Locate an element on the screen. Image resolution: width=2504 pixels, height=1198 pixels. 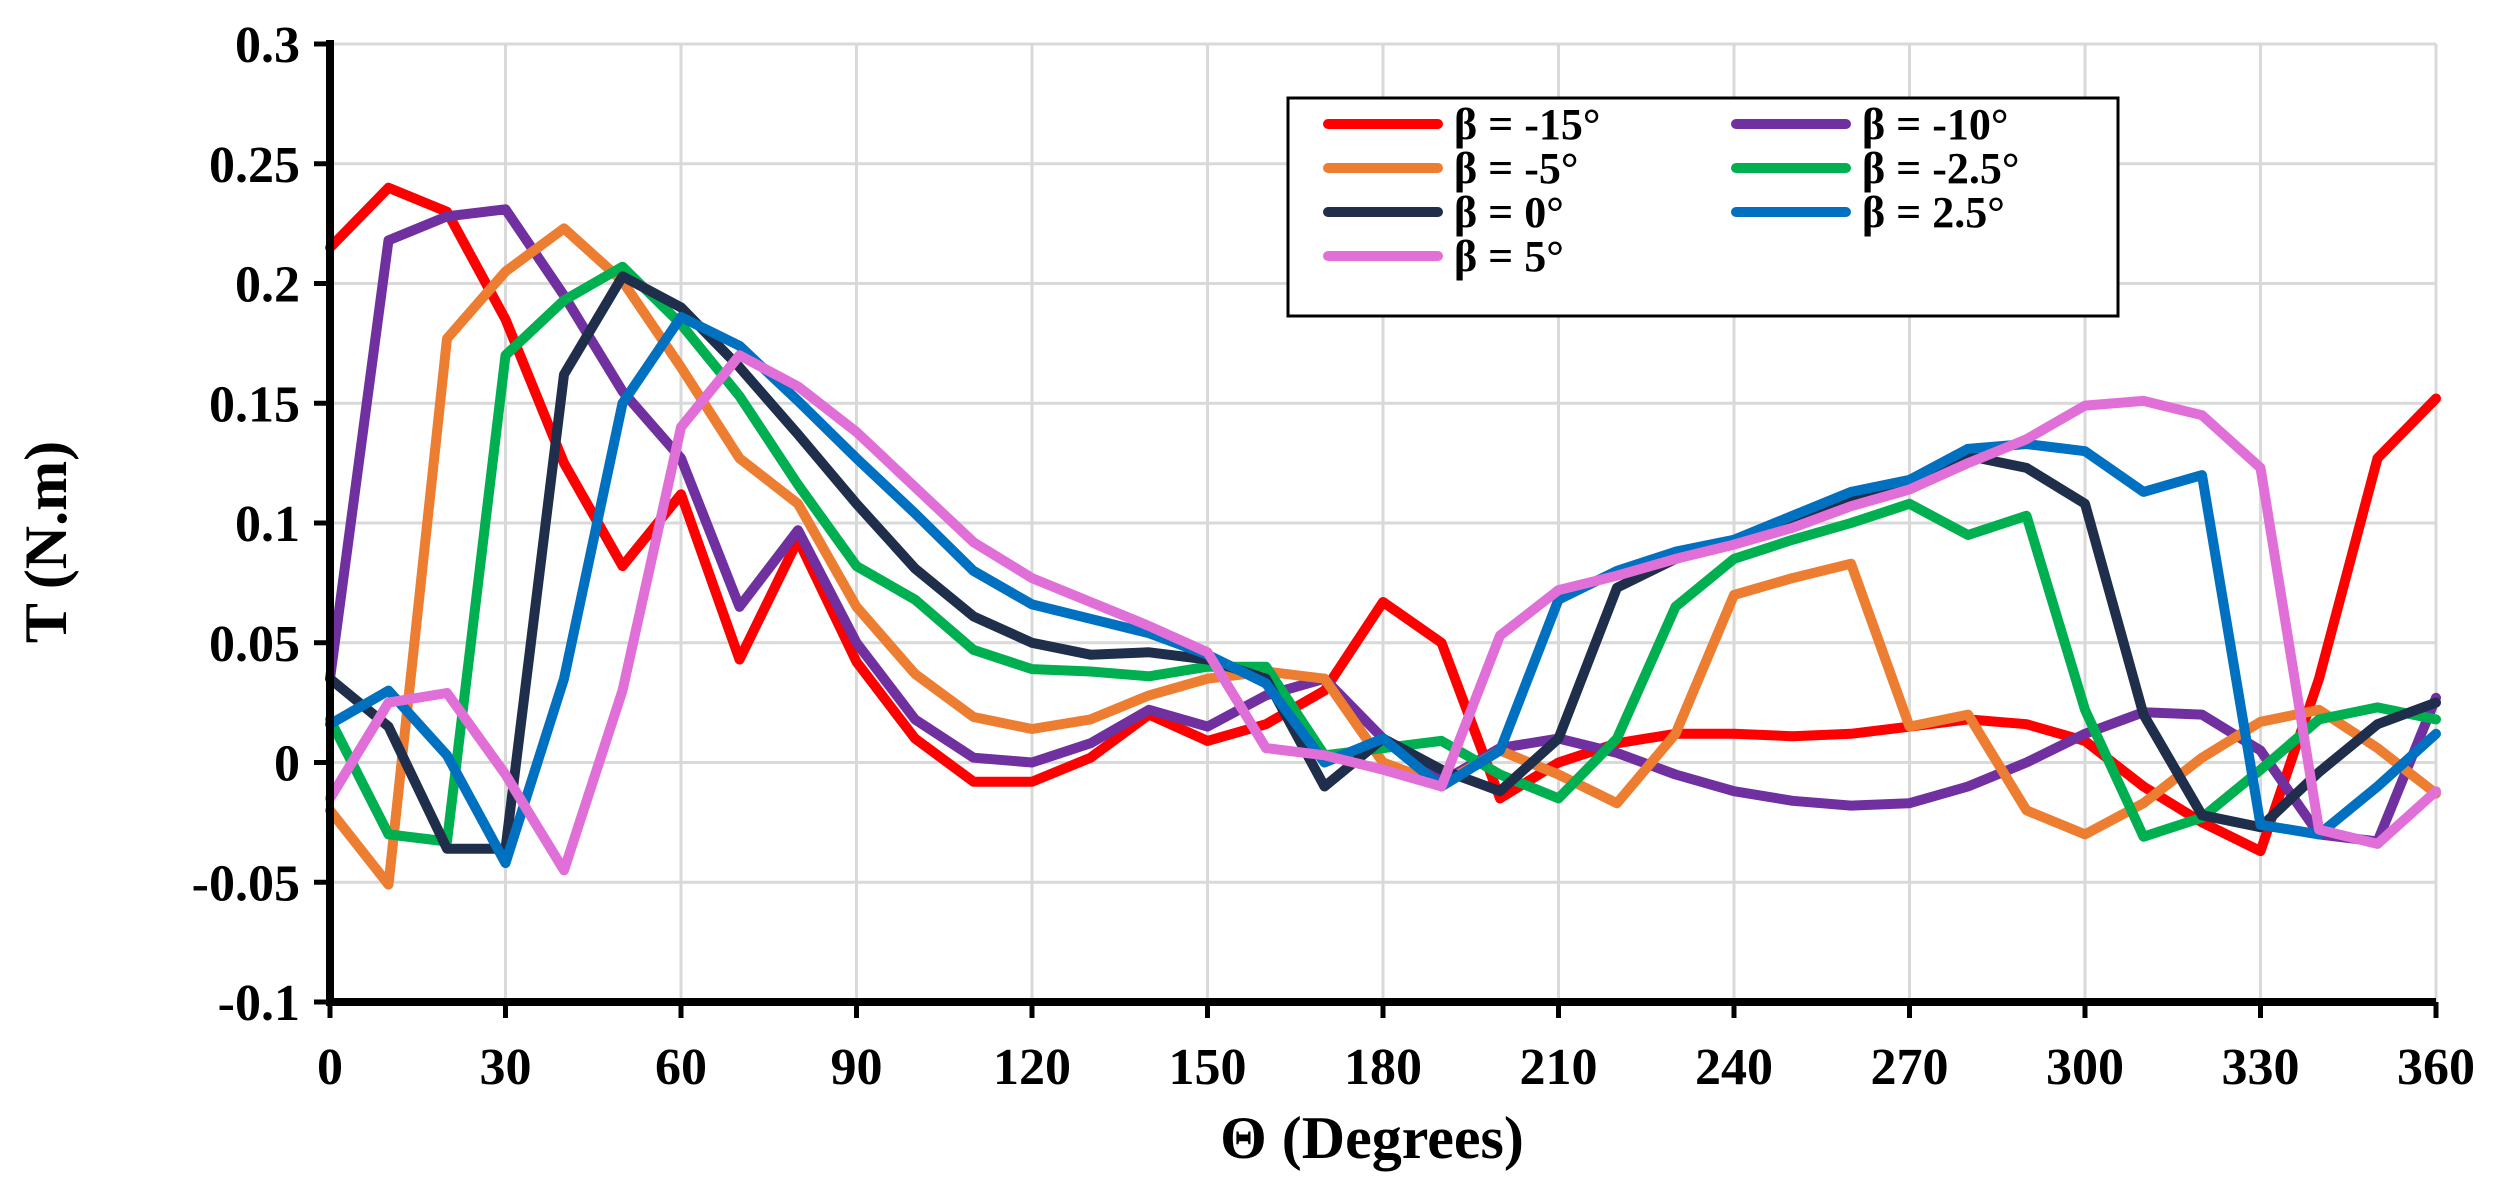
y-tick-label: 0.2 is located at coordinates (267, 285).